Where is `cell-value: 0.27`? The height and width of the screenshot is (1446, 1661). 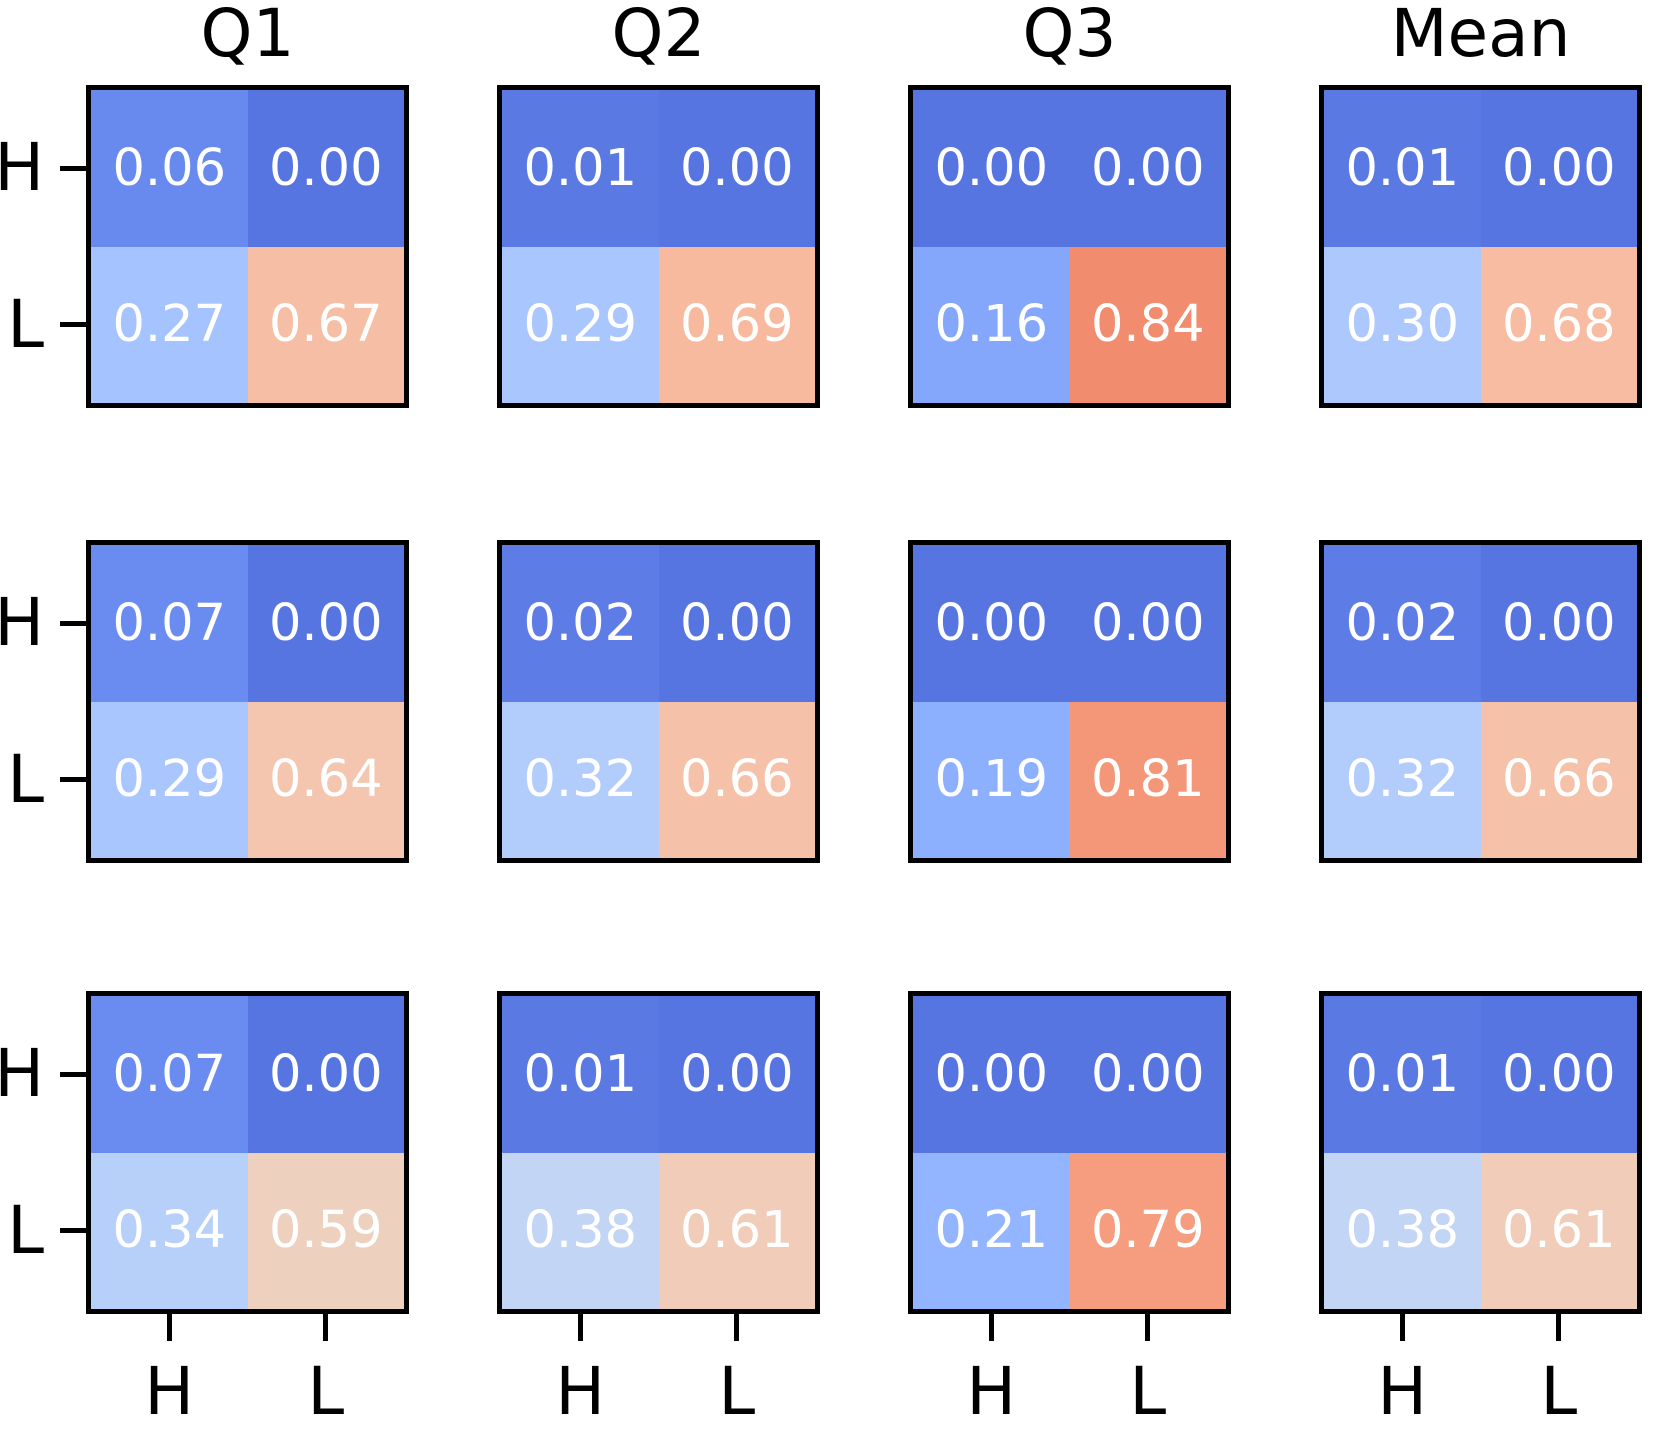 cell-value: 0.27 is located at coordinates (169, 325).